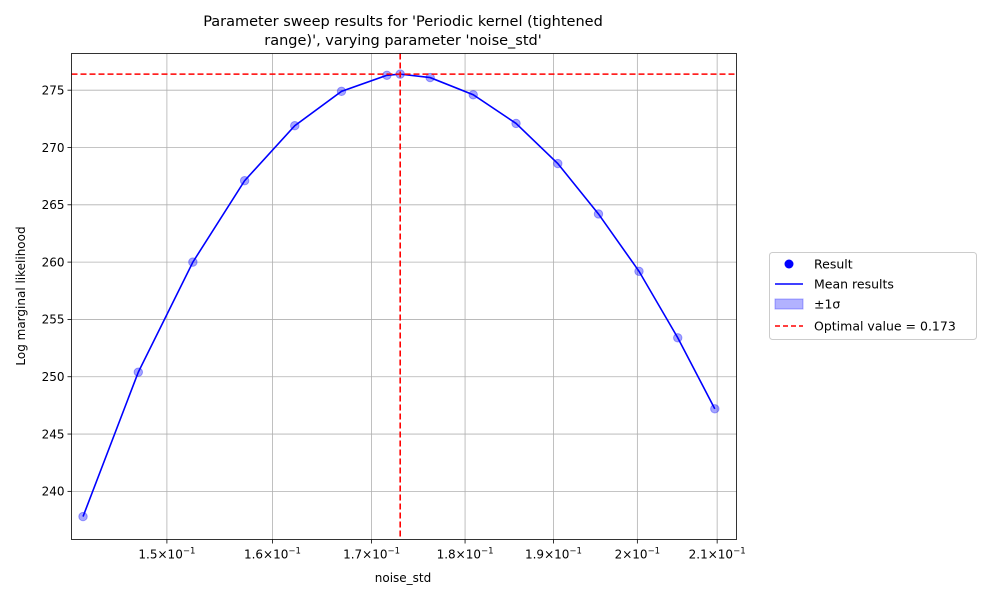 The image size is (1000, 600). I want to click on legend-mean-label: Mean results, so click(854, 284).